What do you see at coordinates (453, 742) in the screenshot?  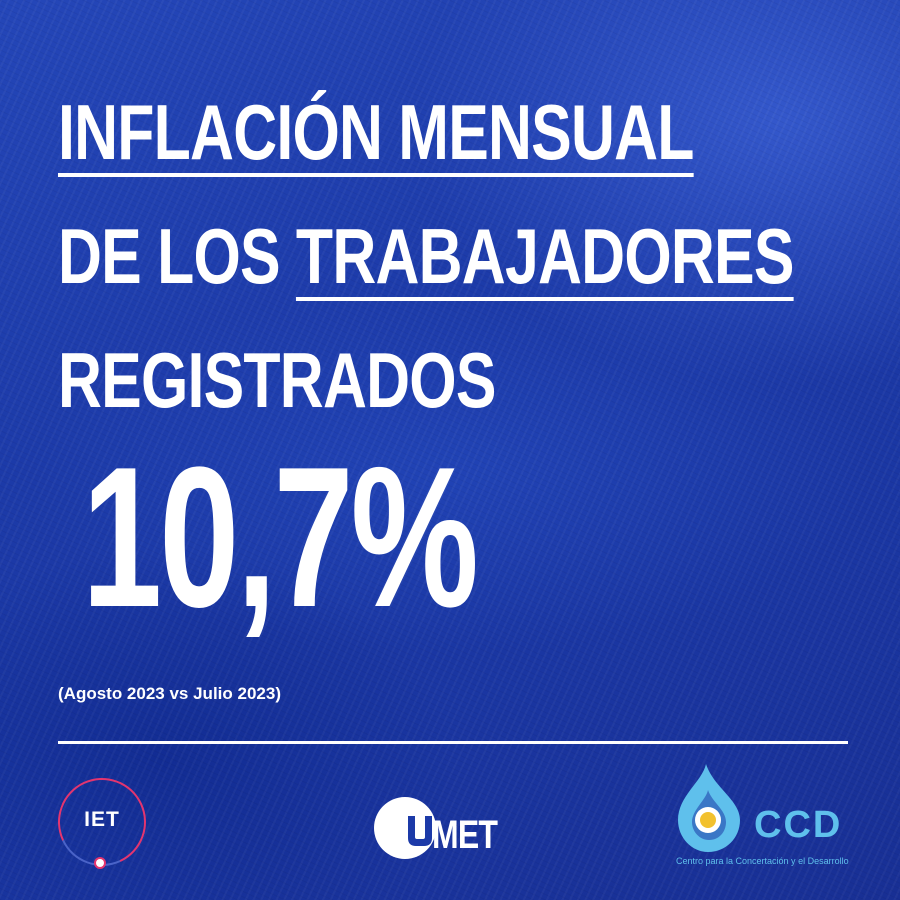 I see `divider` at bounding box center [453, 742].